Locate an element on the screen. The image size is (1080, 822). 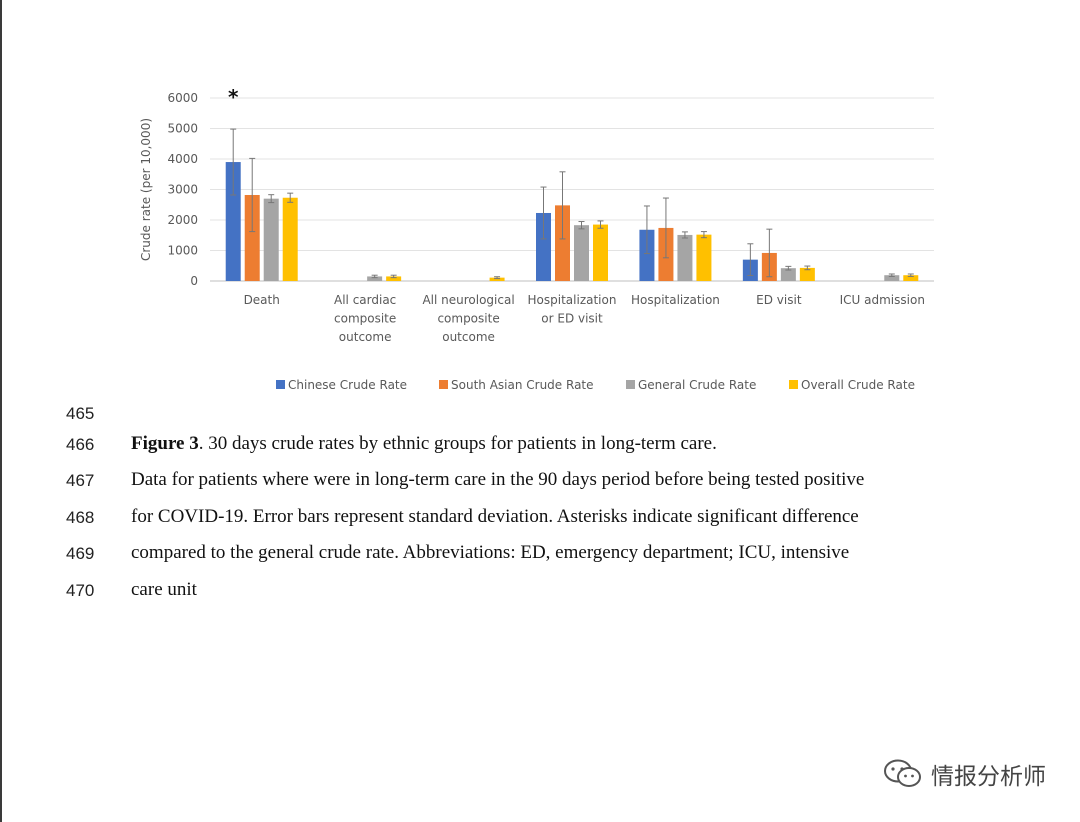
figure-label: Figure 3 is located at coordinates (165, 443).